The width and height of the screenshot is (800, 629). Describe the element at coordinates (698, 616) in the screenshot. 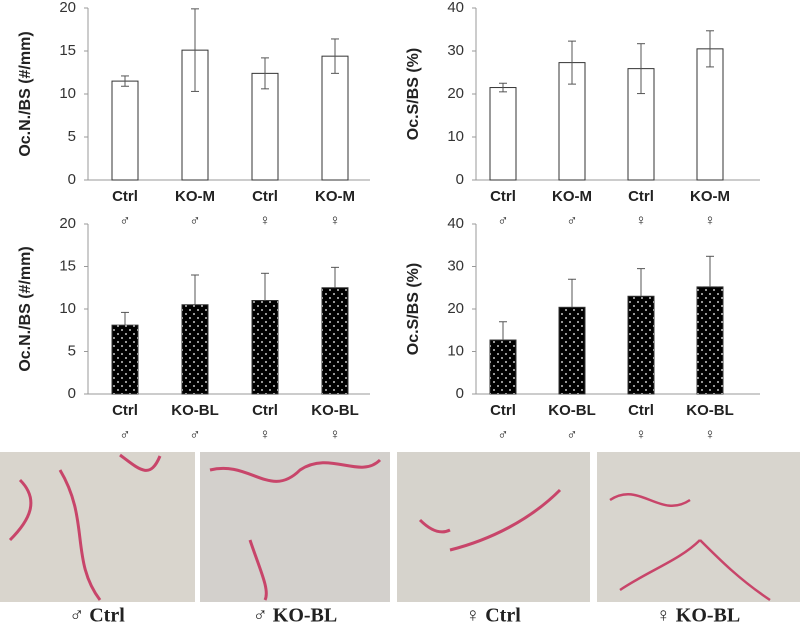

I see `caption: ♀ KO-BL` at that location.